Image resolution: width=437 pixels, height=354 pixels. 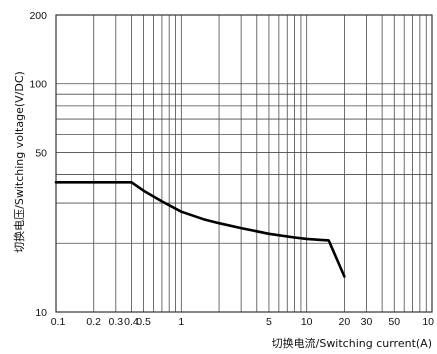 What do you see at coordinates (345, 322) in the screenshot?
I see `x-tick-label: 20` at bounding box center [345, 322].